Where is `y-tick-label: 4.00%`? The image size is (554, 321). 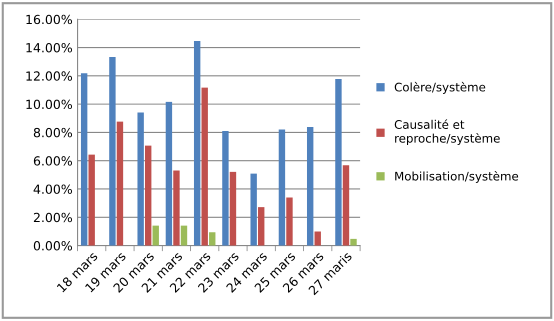
y-tick-label: 4.00% is located at coordinates (53, 189).